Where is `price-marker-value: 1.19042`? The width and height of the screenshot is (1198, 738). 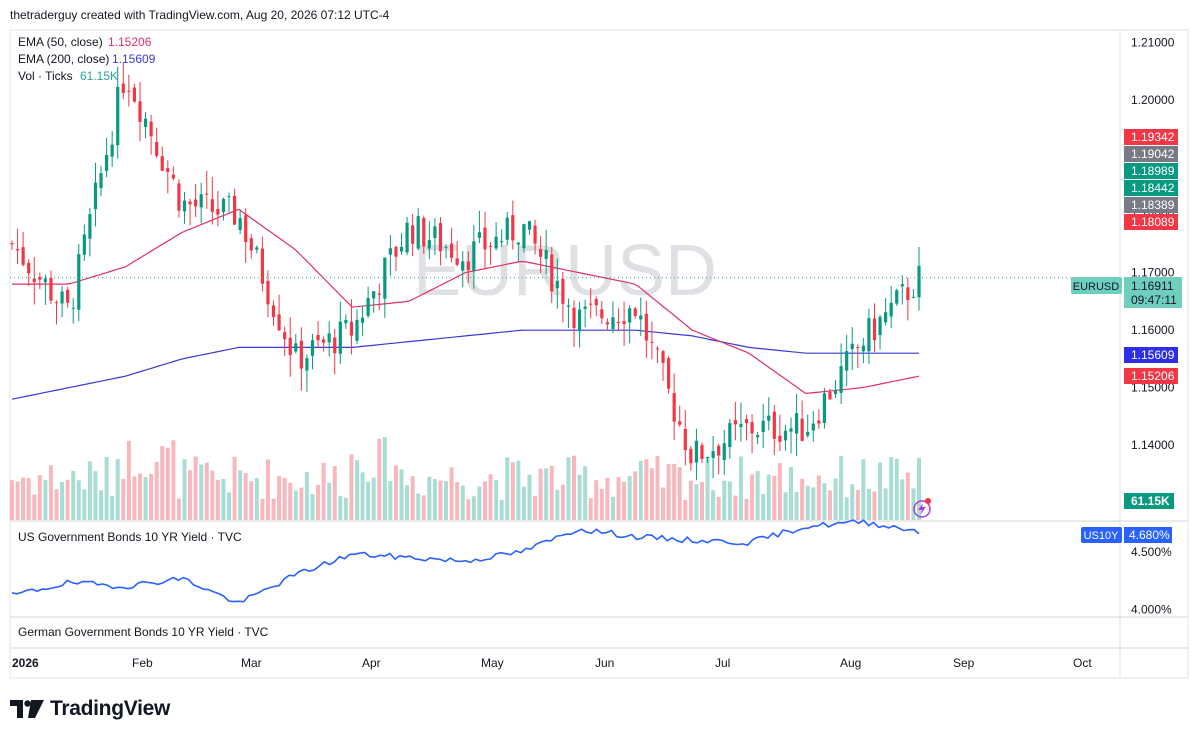
price-marker-value: 1.19042 is located at coordinates (1153, 154).